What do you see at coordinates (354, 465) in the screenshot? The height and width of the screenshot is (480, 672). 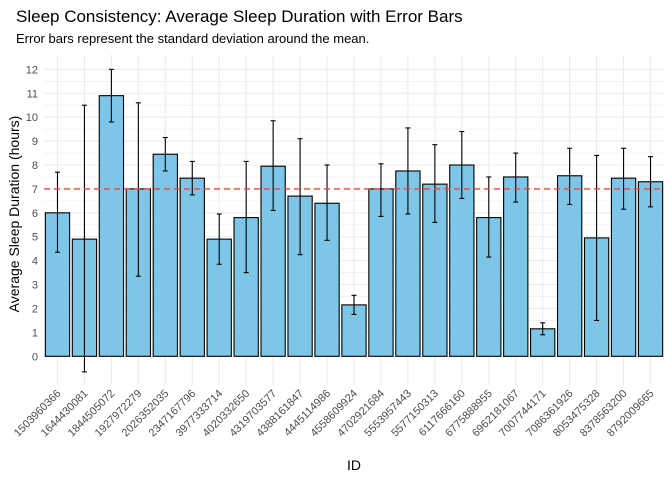 I see `x-axis-title: ID` at bounding box center [354, 465].